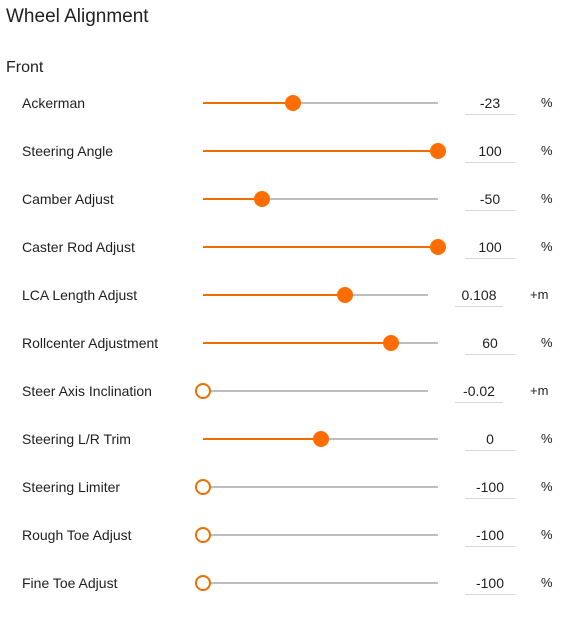  I want to click on setting-row-rough-toe-adjust: Rough Toe Adjust -100%, so click(283, 535).